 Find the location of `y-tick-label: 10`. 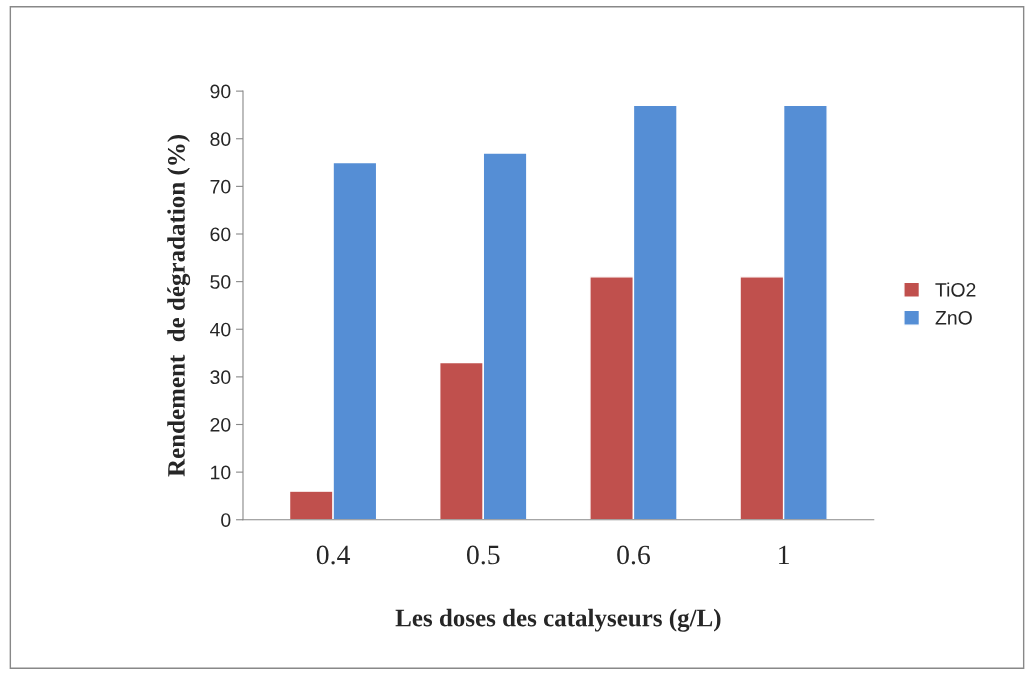

y-tick-label: 10 is located at coordinates (221, 472).